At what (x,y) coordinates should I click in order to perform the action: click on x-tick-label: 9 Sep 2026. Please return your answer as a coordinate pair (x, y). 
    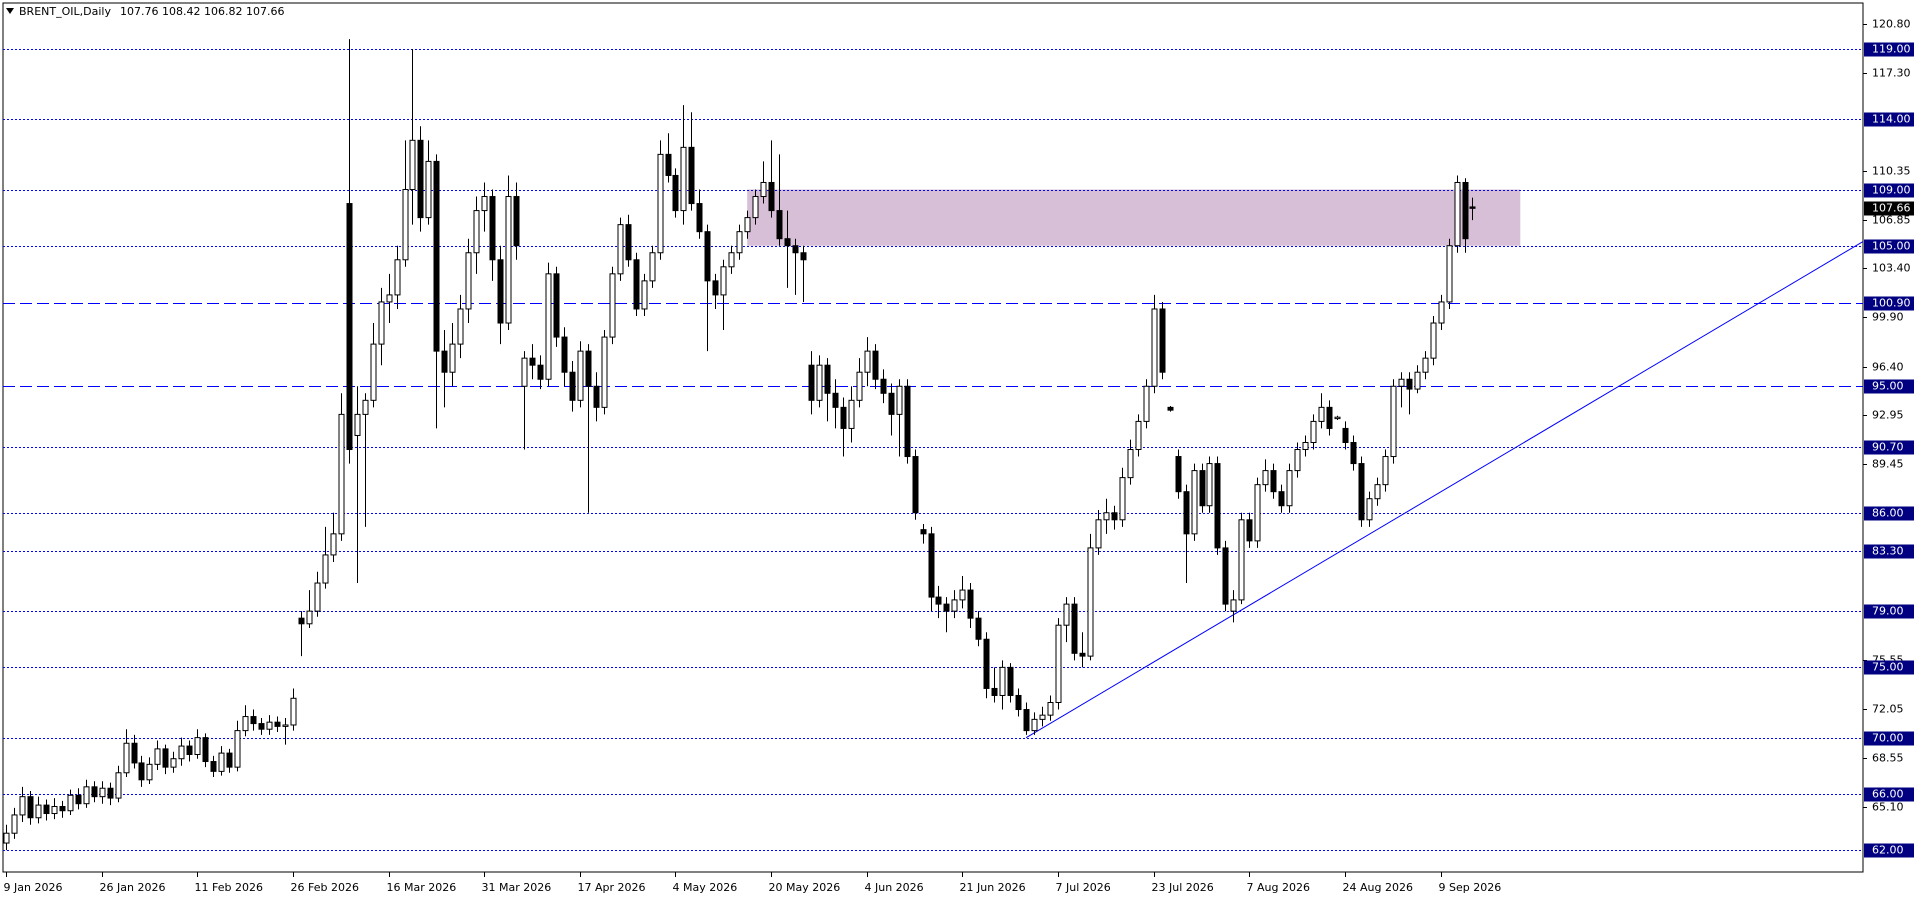
    Looking at the image, I should click on (1470, 887).